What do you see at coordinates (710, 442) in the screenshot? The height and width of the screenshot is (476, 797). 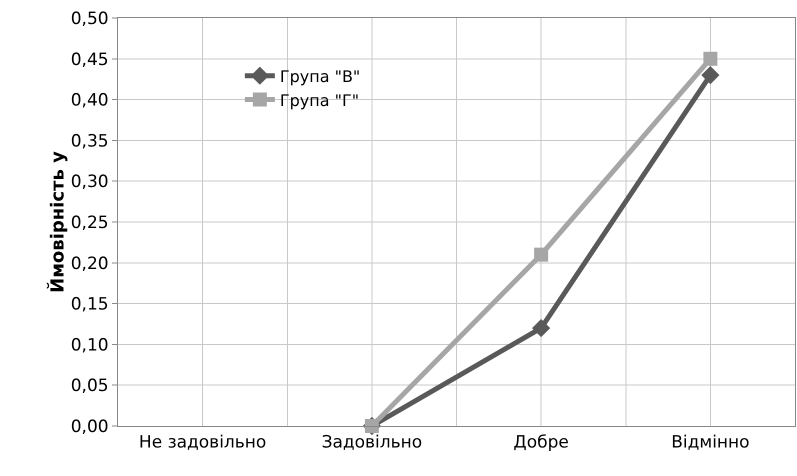 I see `x-tick-label: Відмінно` at bounding box center [710, 442].